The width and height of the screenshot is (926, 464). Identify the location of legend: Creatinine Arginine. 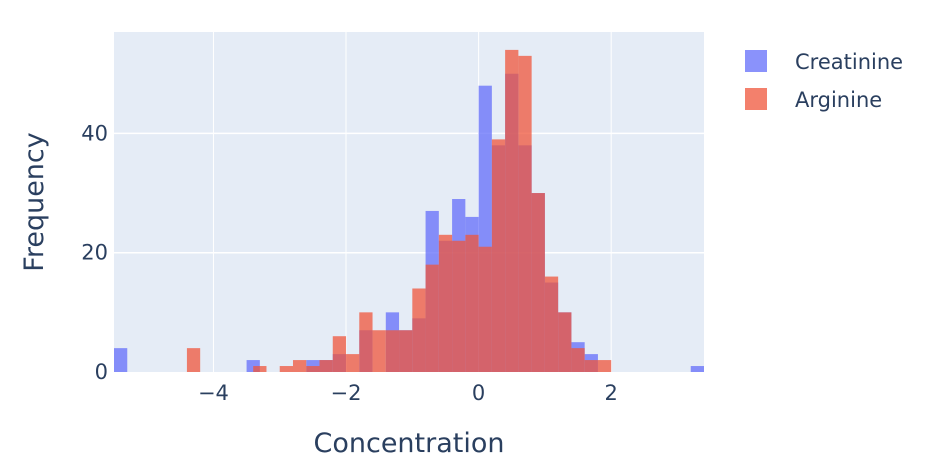
(824, 81).